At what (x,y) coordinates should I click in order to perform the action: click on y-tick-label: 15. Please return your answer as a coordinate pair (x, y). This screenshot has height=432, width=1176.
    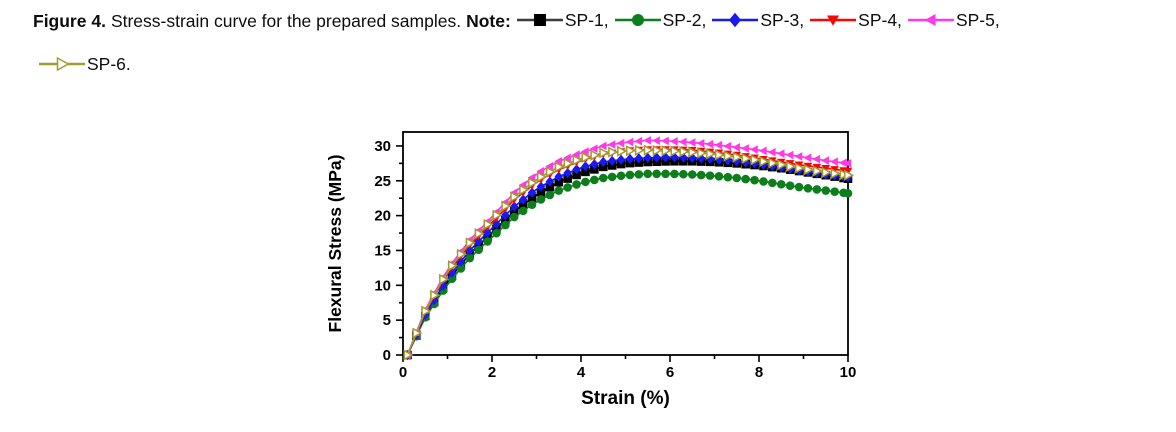
    Looking at the image, I should click on (382, 250).